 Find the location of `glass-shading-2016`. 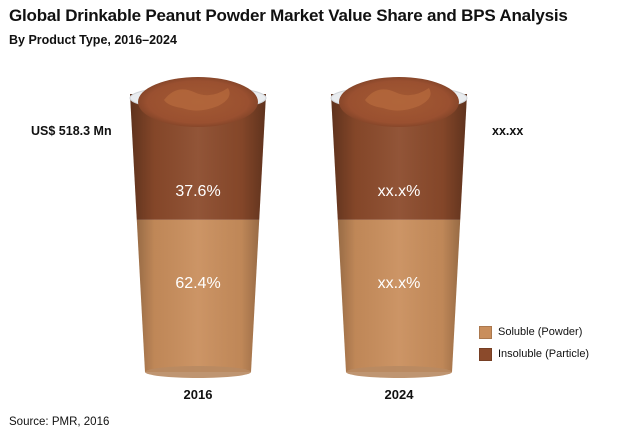

glass-shading-2016 is located at coordinates (198, 233).